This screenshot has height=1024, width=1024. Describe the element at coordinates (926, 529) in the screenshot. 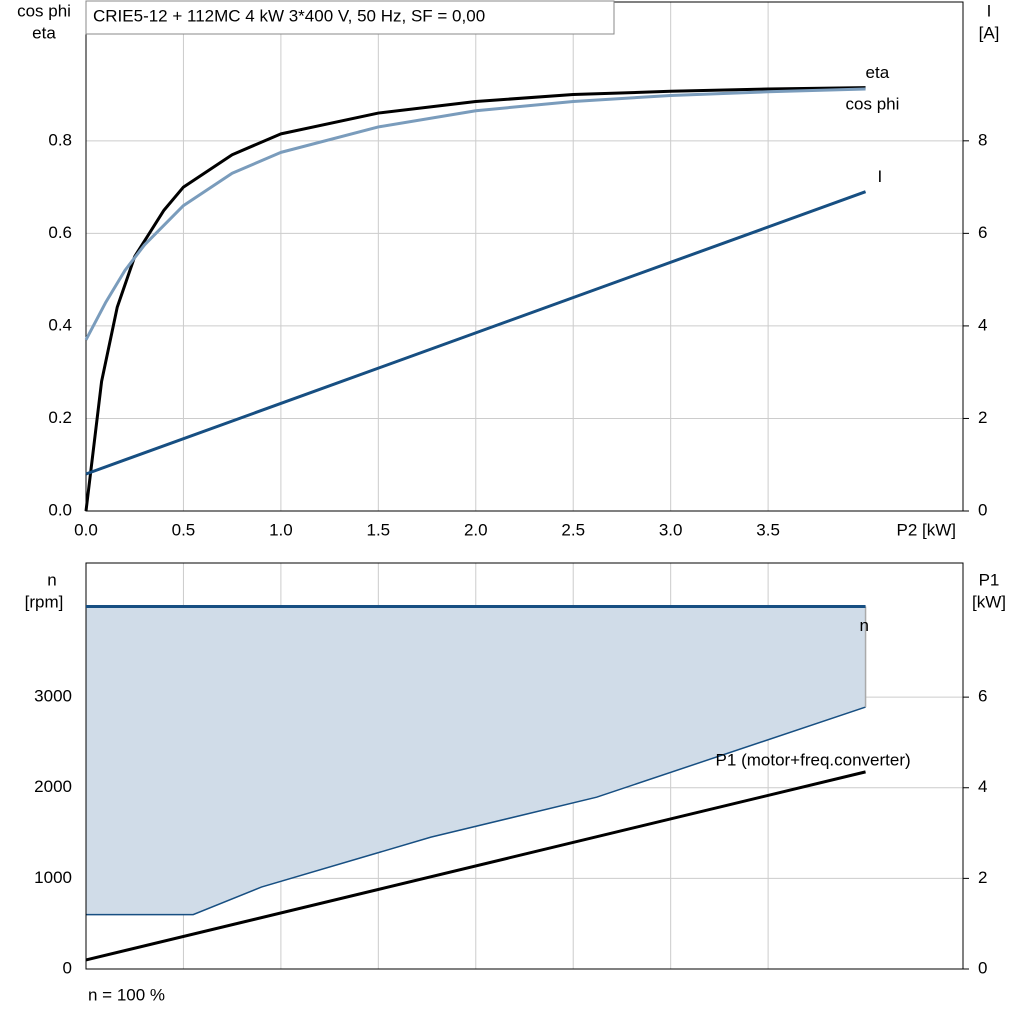

I see `x-axis-label: P2 [kW]` at that location.